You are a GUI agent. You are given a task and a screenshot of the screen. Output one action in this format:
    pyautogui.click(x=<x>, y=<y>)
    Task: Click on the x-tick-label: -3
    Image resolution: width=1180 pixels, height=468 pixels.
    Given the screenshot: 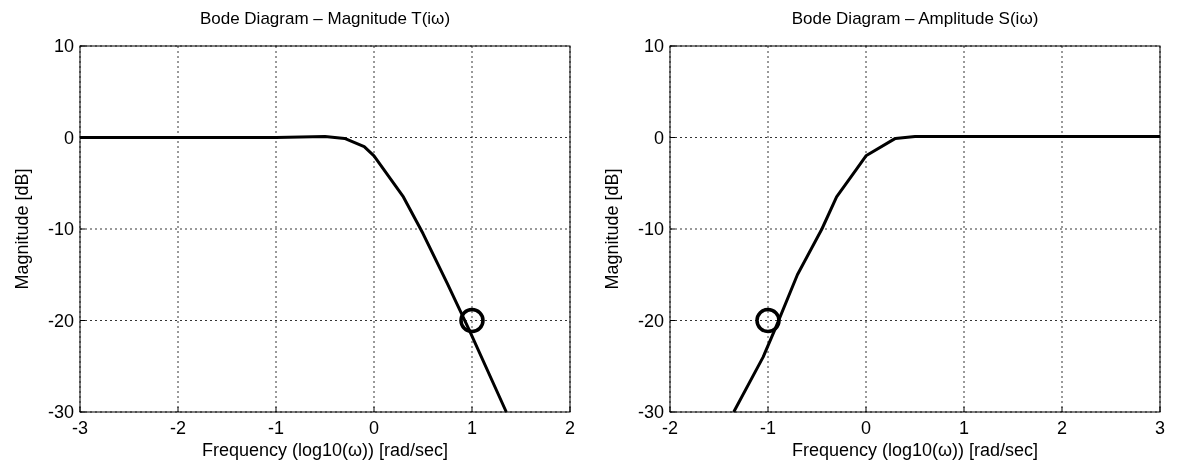 What is the action you would take?
    pyautogui.click(x=80, y=428)
    